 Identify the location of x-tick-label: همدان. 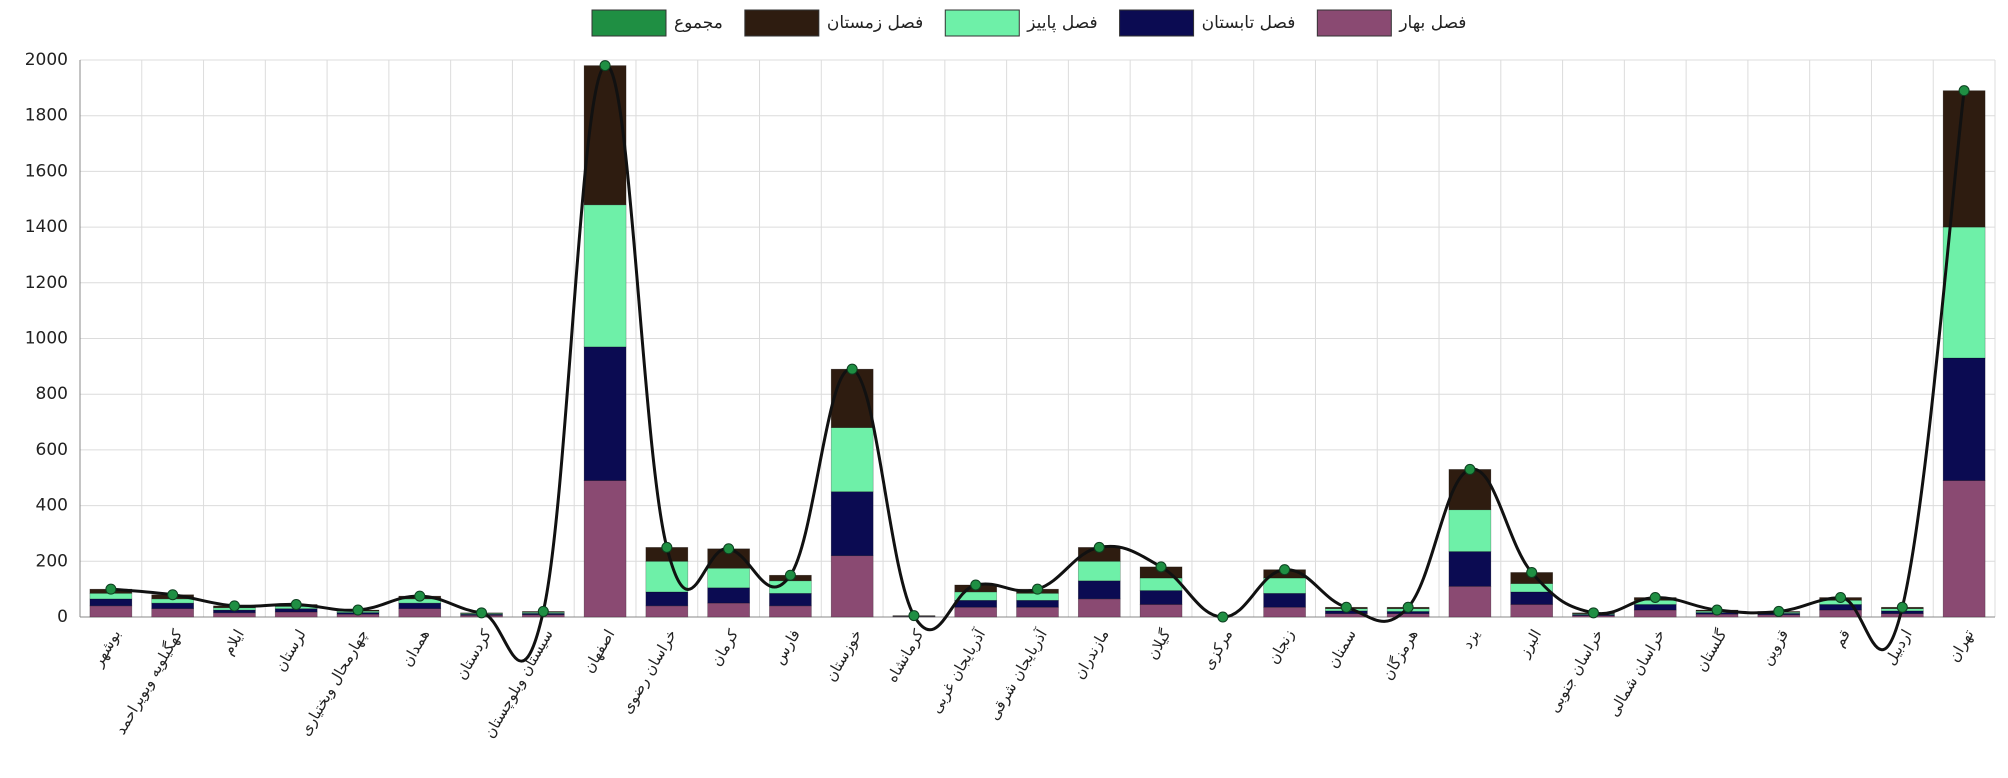
(415, 647).